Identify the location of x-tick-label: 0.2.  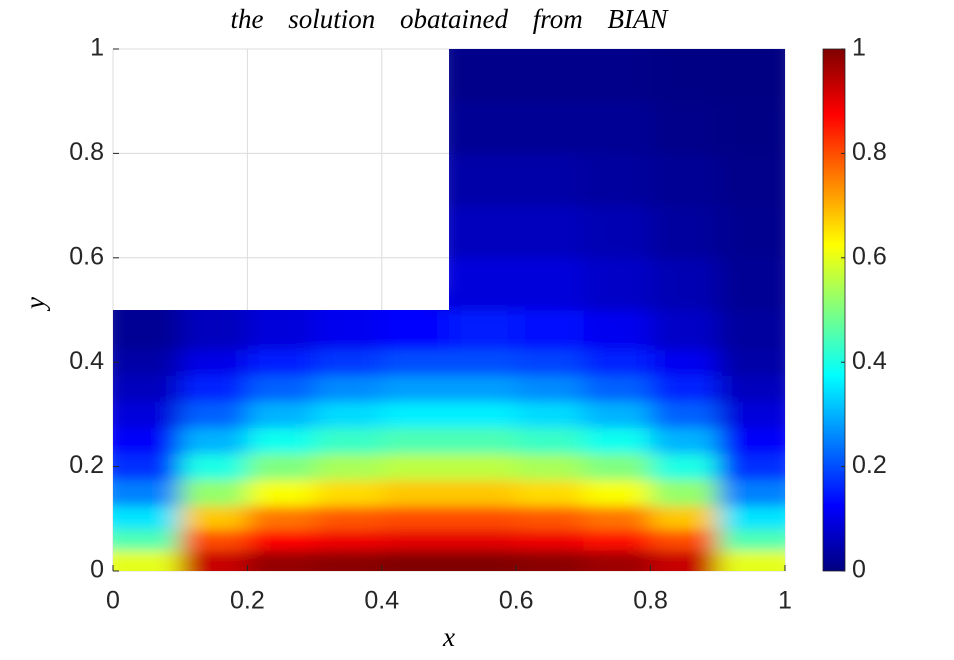
(247, 601).